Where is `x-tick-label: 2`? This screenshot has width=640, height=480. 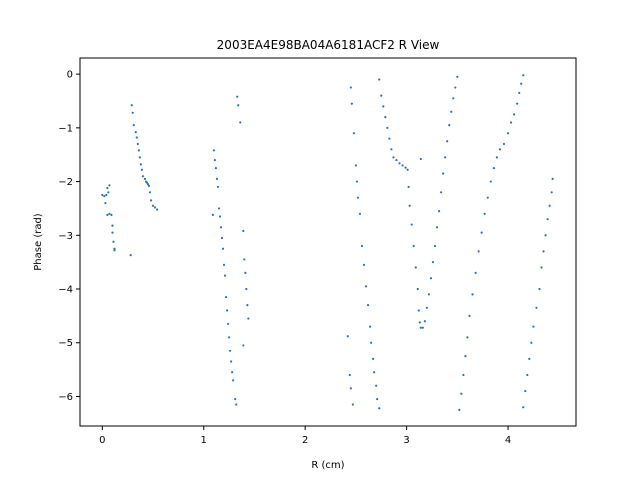
x-tick-label: 2 is located at coordinates (305, 440).